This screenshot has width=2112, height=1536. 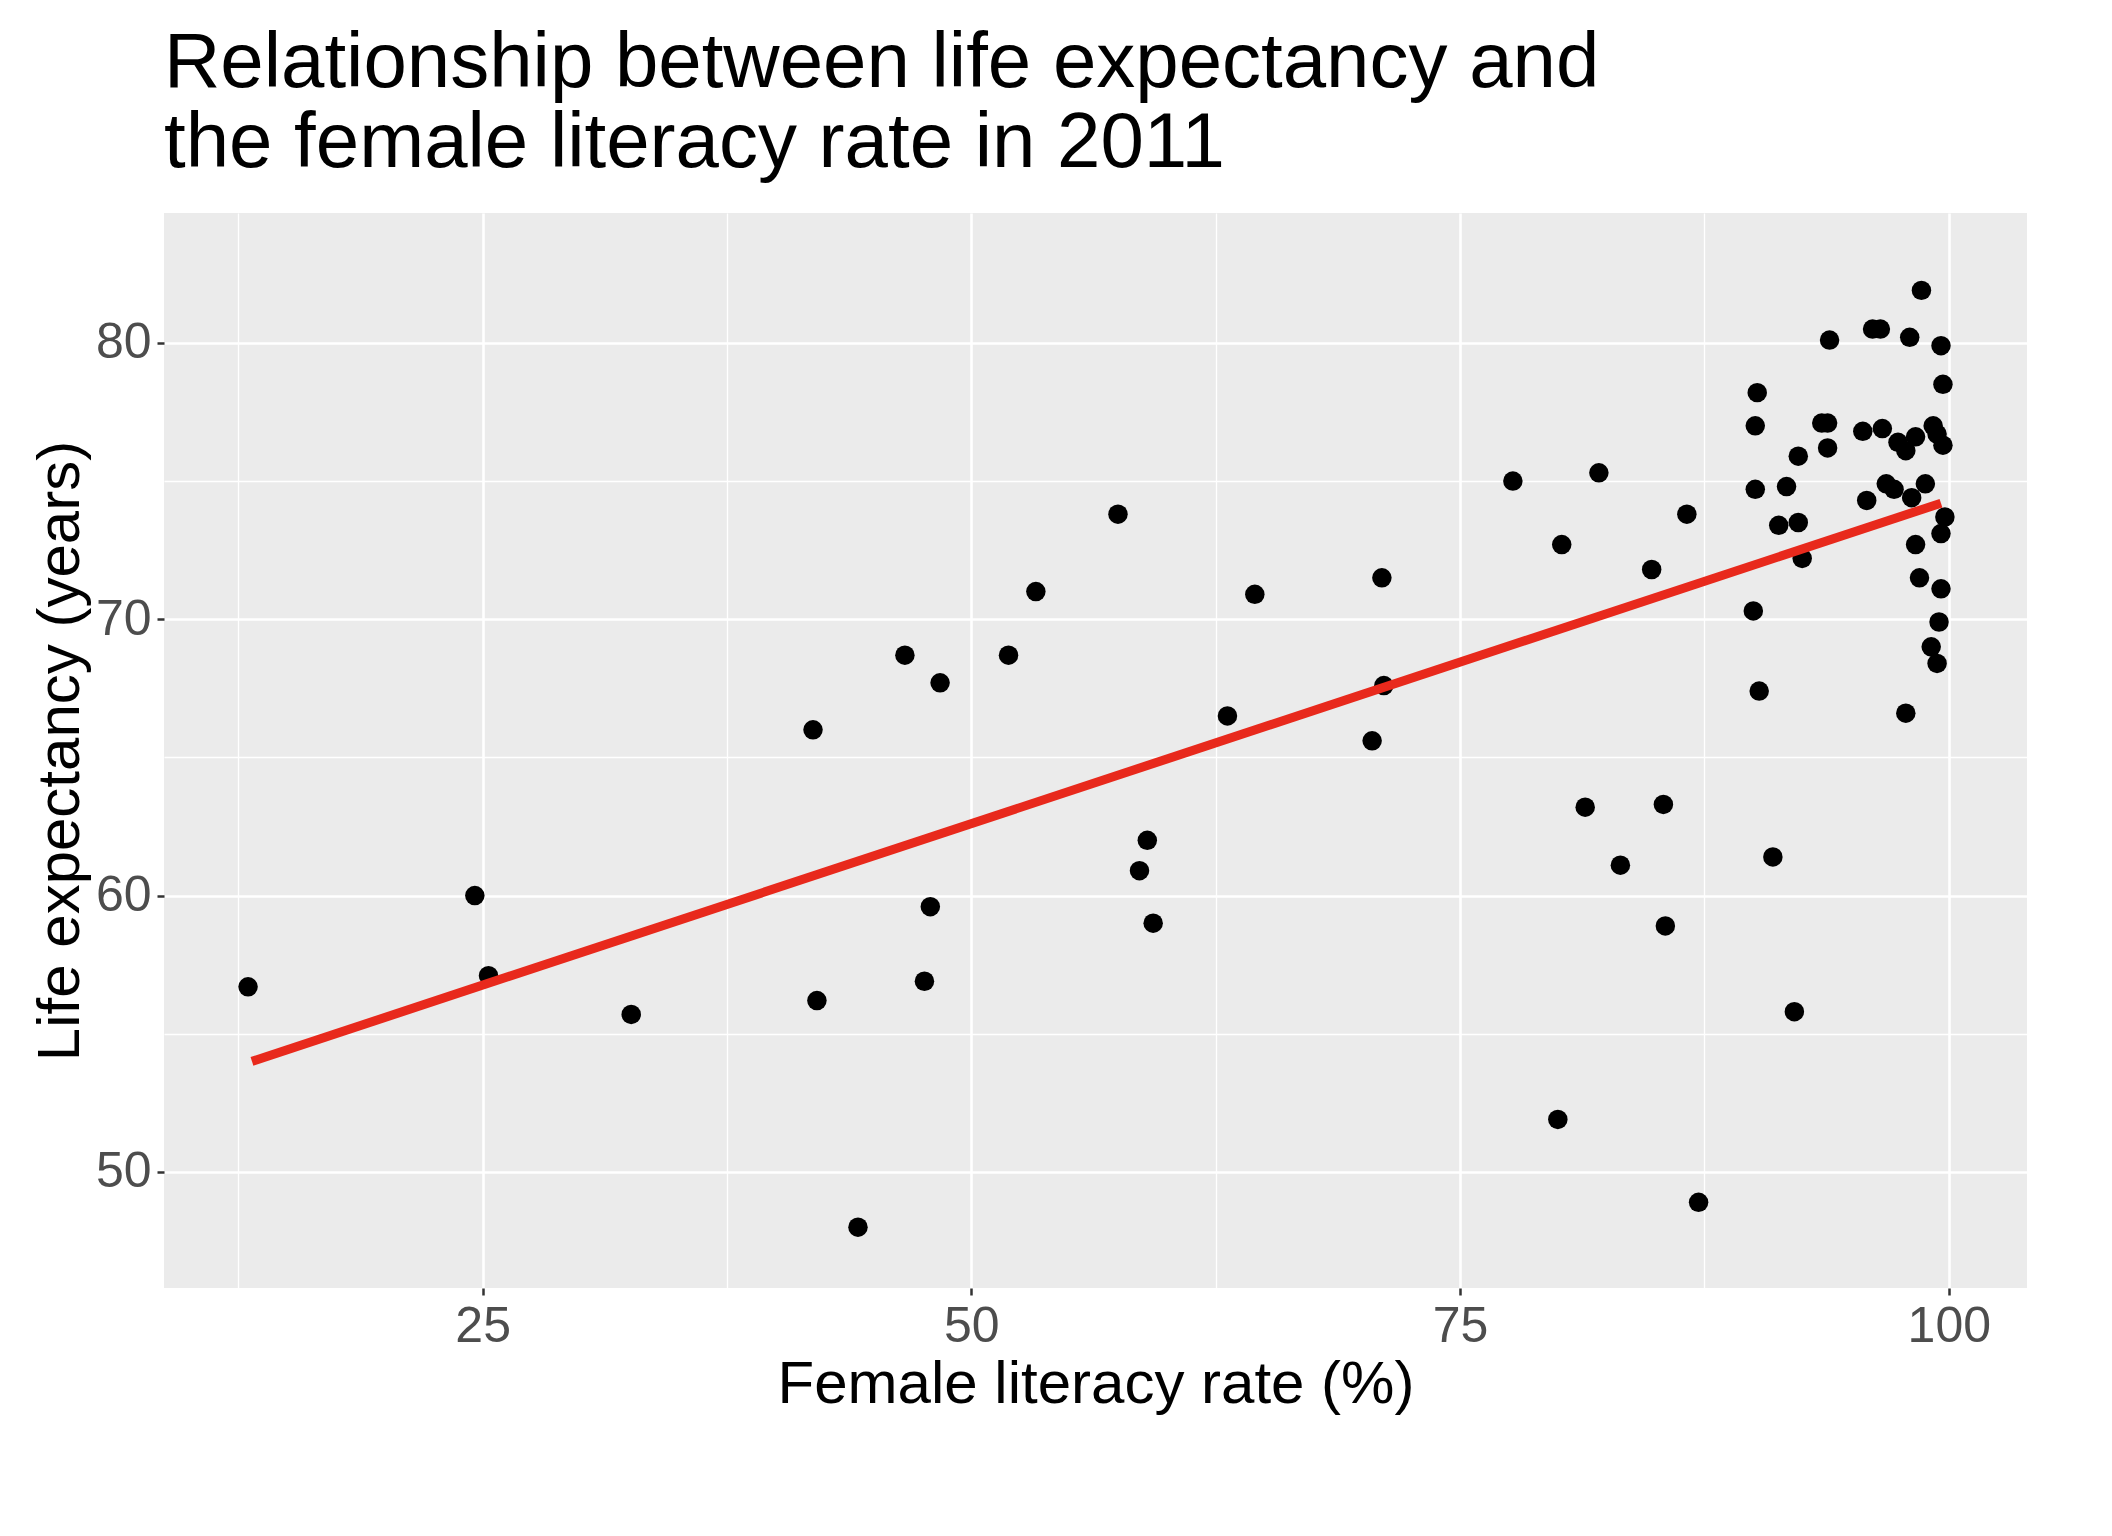 What do you see at coordinates (123, 894) in the screenshot?
I see `y-tick-label: 60` at bounding box center [123, 894].